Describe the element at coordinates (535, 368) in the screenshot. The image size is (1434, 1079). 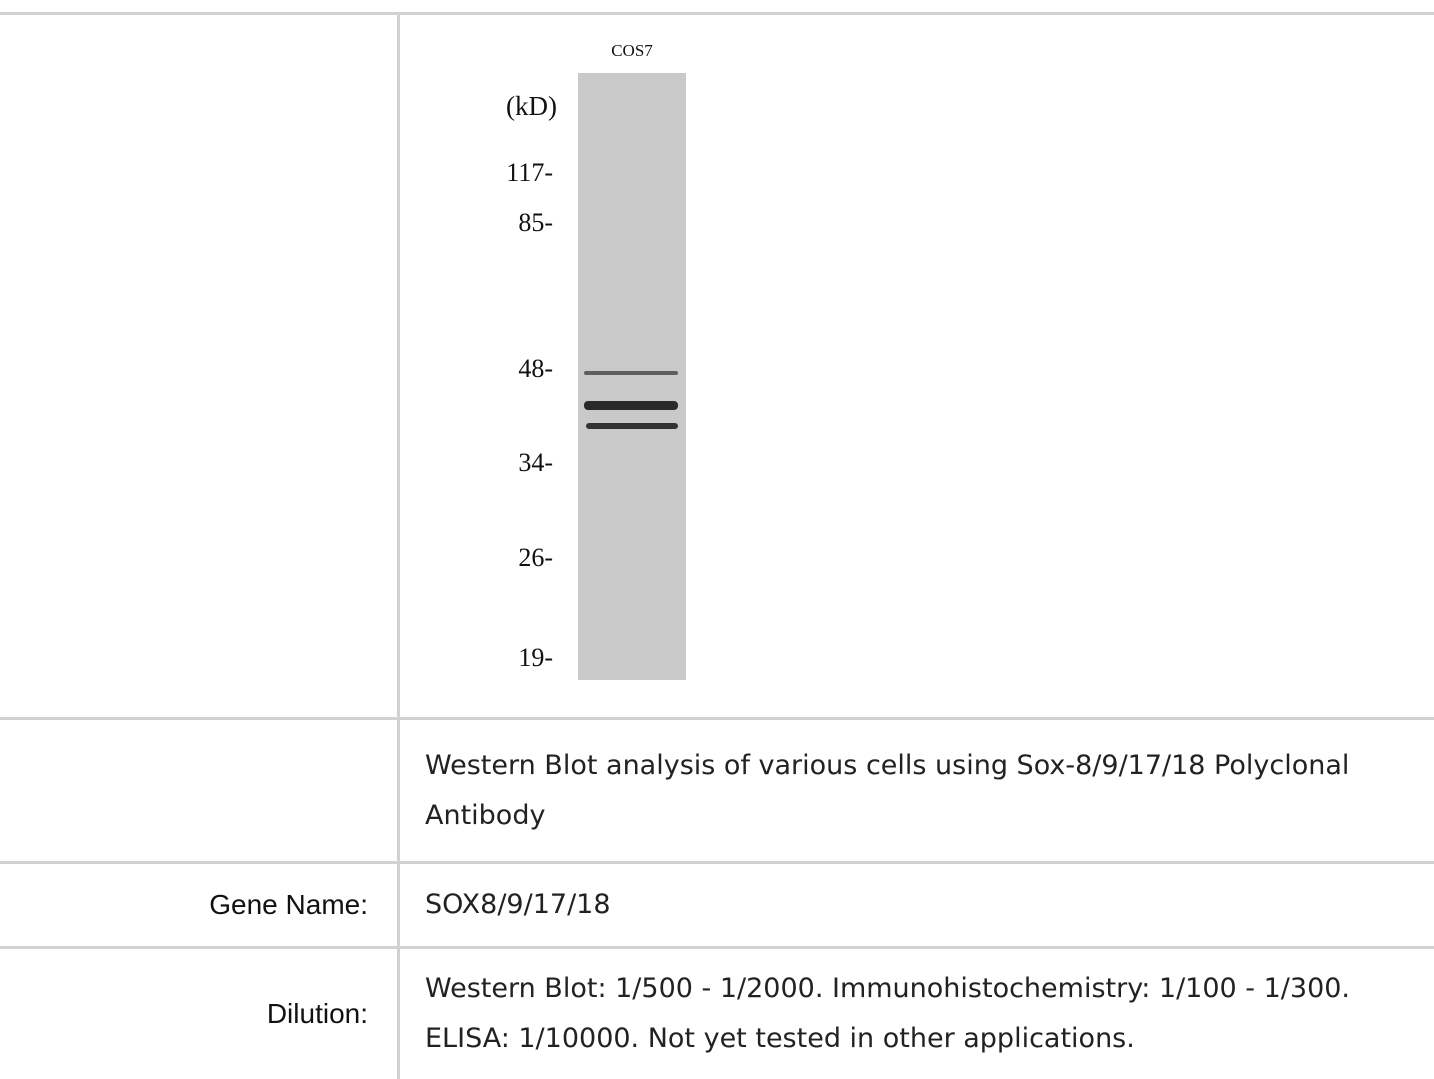
I see `marker-label: 48-` at that location.